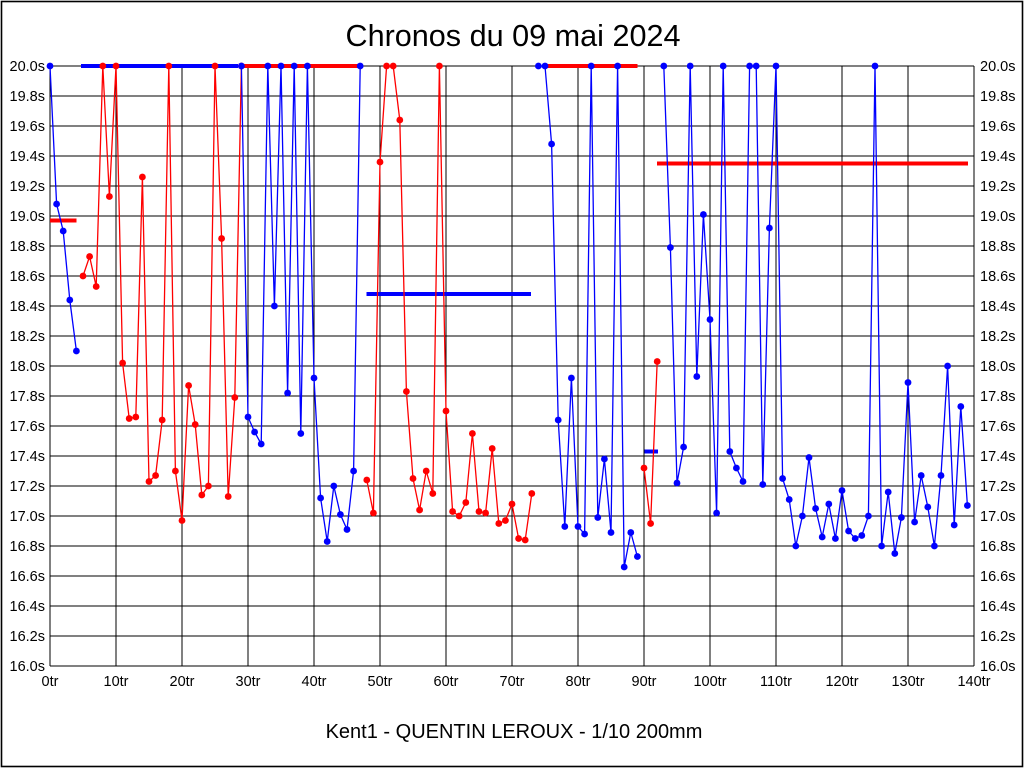 The image size is (1024, 768). Describe the element at coordinates (907, 682) in the screenshot. I see `svg-text: 130tr` at that location.